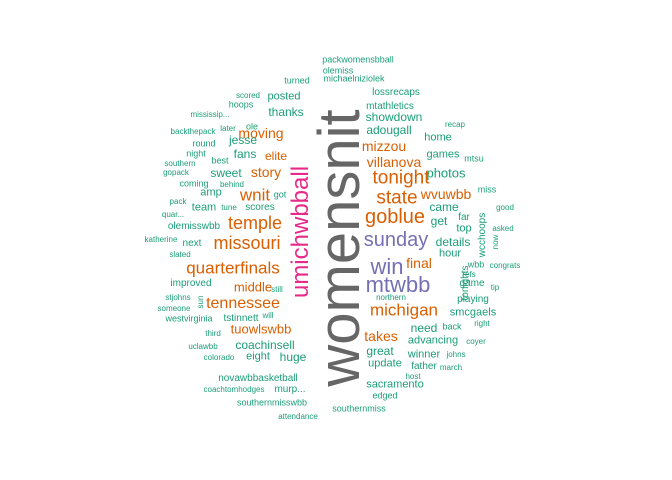  Describe the element at coordinates (391, 297) in the screenshot. I see `word-northern: northern` at that location.